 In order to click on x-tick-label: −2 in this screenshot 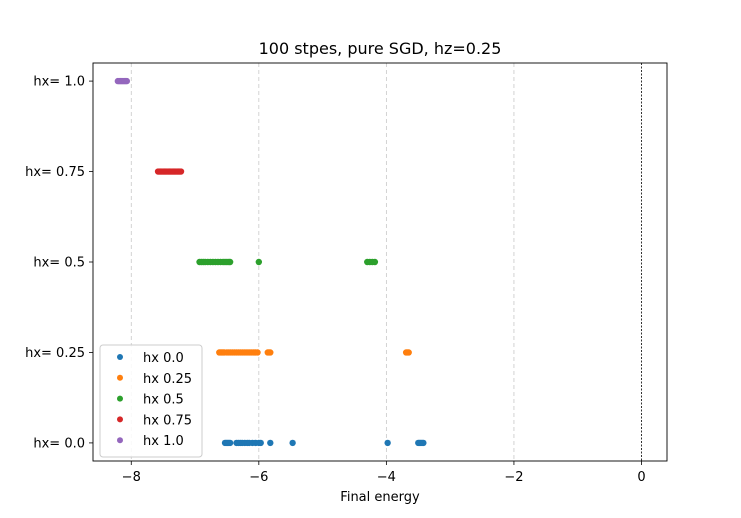, I will do `click(513, 477)`.